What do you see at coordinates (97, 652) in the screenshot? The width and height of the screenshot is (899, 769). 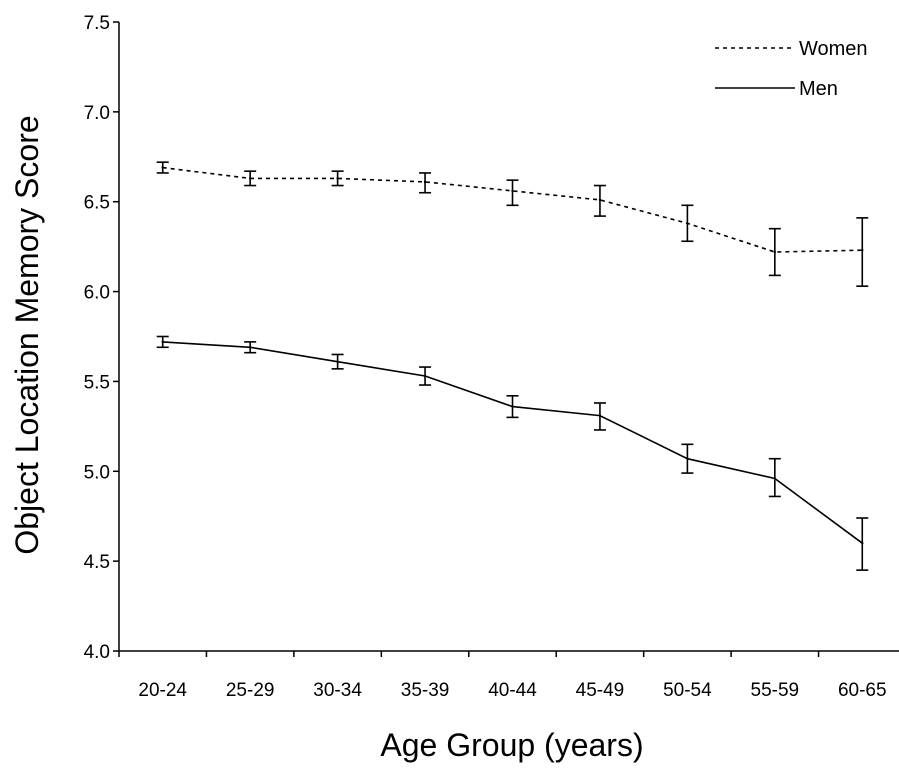 I see `y-tick-label: 4.0` at bounding box center [97, 652].